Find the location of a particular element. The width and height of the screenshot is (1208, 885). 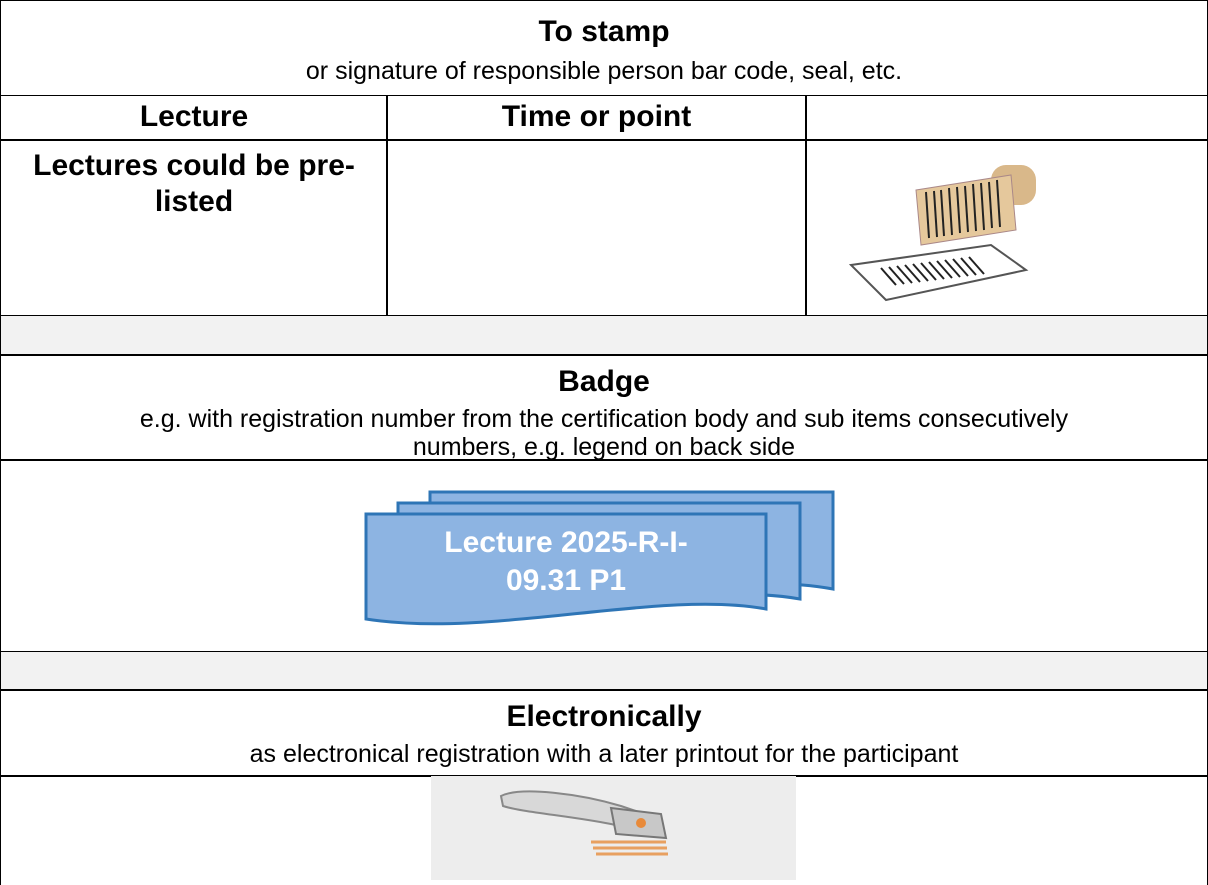

column-header: Time or point is located at coordinates (596, 116).